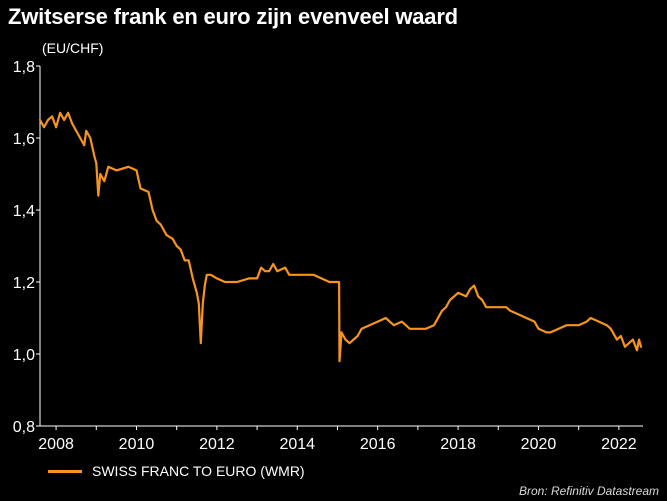  Describe the element at coordinates (73, 48) in the screenshot. I see `y-axis-unit-label: (EU/CHF)` at that location.